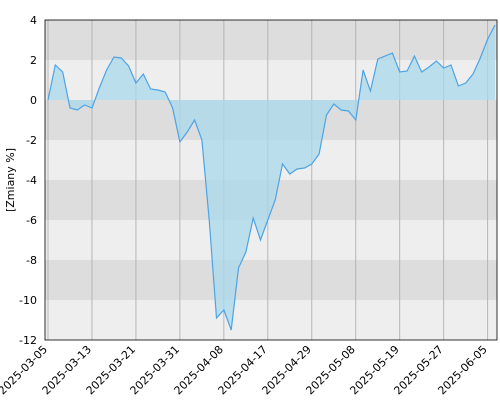  Describe the element at coordinates (28, 340) in the screenshot. I see `y-tick-label: -12` at that location.